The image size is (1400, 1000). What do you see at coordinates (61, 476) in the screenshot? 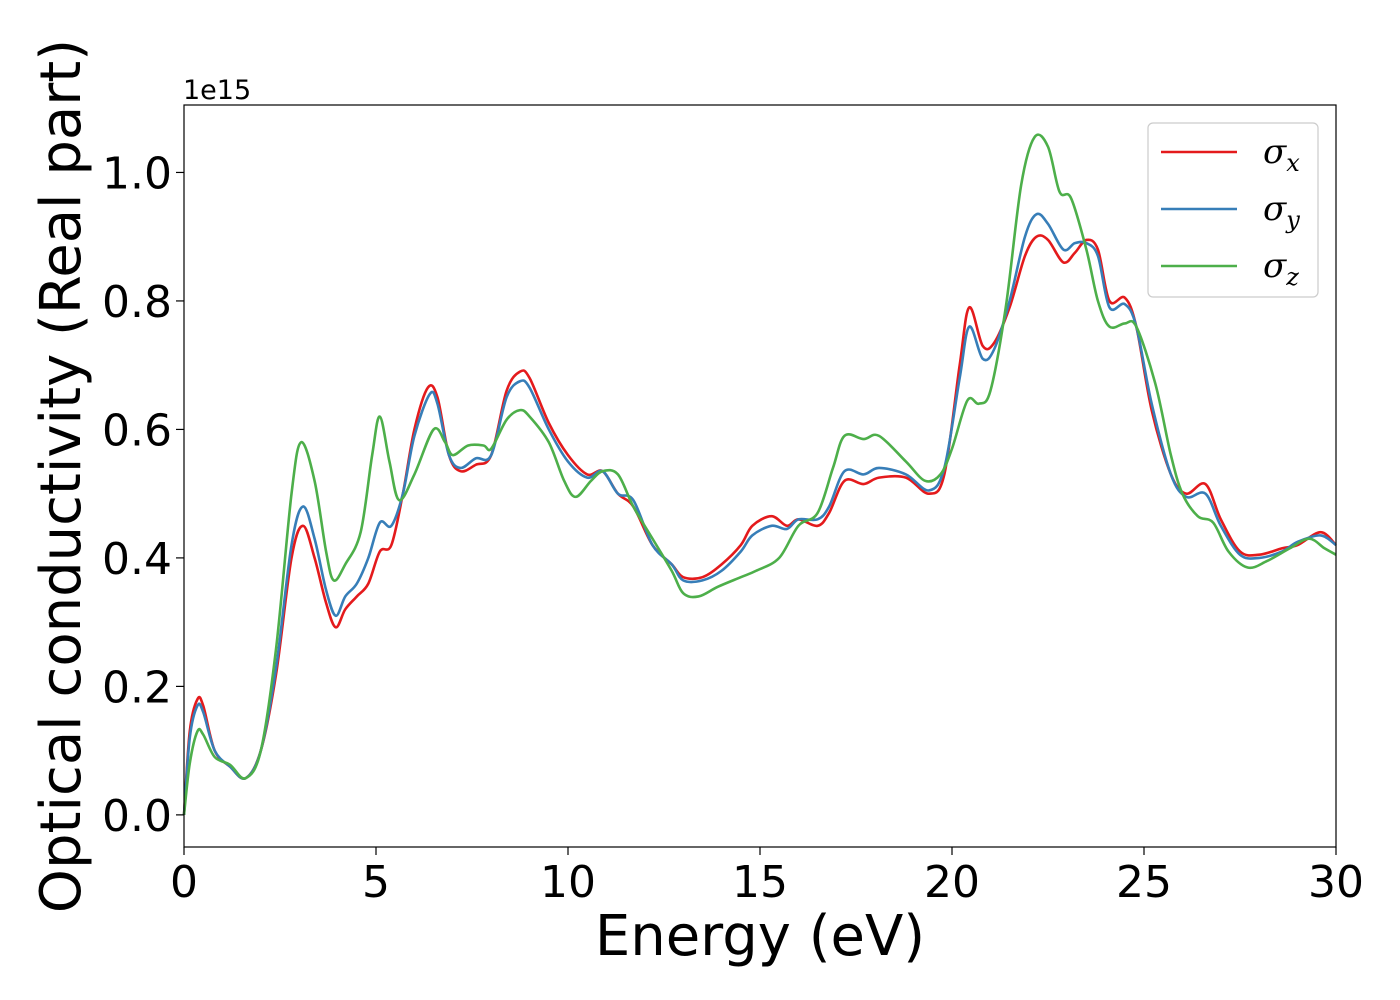
I see `y-axis-title: Optical conductivity (Real part)` at bounding box center [61, 476].